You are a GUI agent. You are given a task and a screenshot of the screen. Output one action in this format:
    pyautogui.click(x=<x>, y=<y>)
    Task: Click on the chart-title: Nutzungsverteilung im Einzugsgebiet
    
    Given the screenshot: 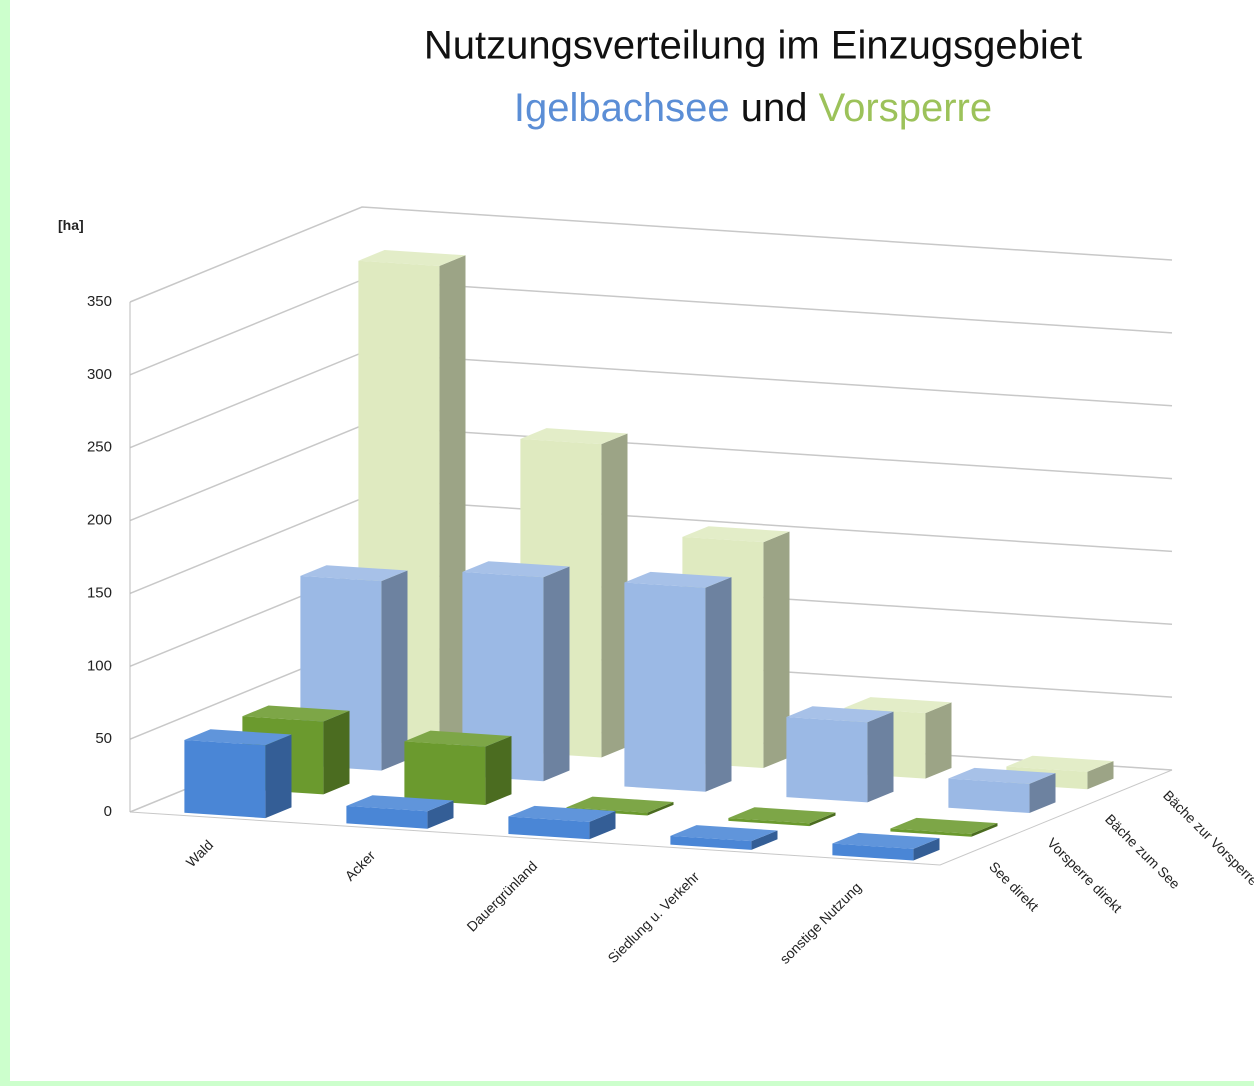 What is the action you would take?
    pyautogui.click(x=753, y=46)
    